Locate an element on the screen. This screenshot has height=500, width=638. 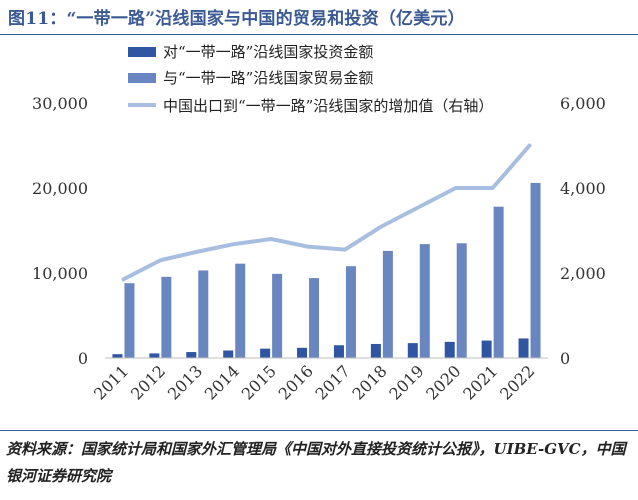
legend-swatch-trade is located at coordinates (142, 78).